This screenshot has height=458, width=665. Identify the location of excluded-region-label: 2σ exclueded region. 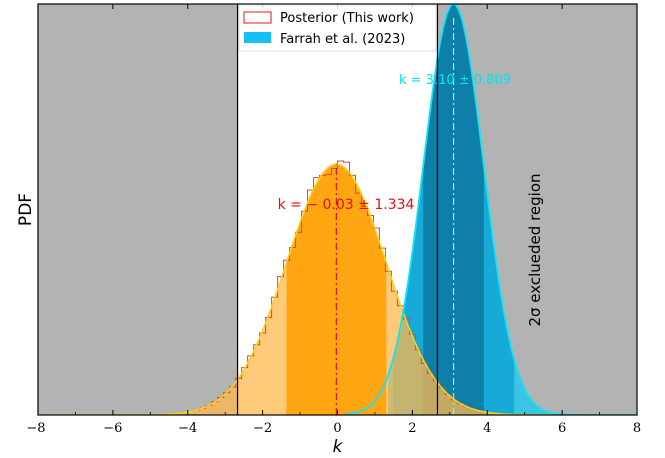
(535, 249).